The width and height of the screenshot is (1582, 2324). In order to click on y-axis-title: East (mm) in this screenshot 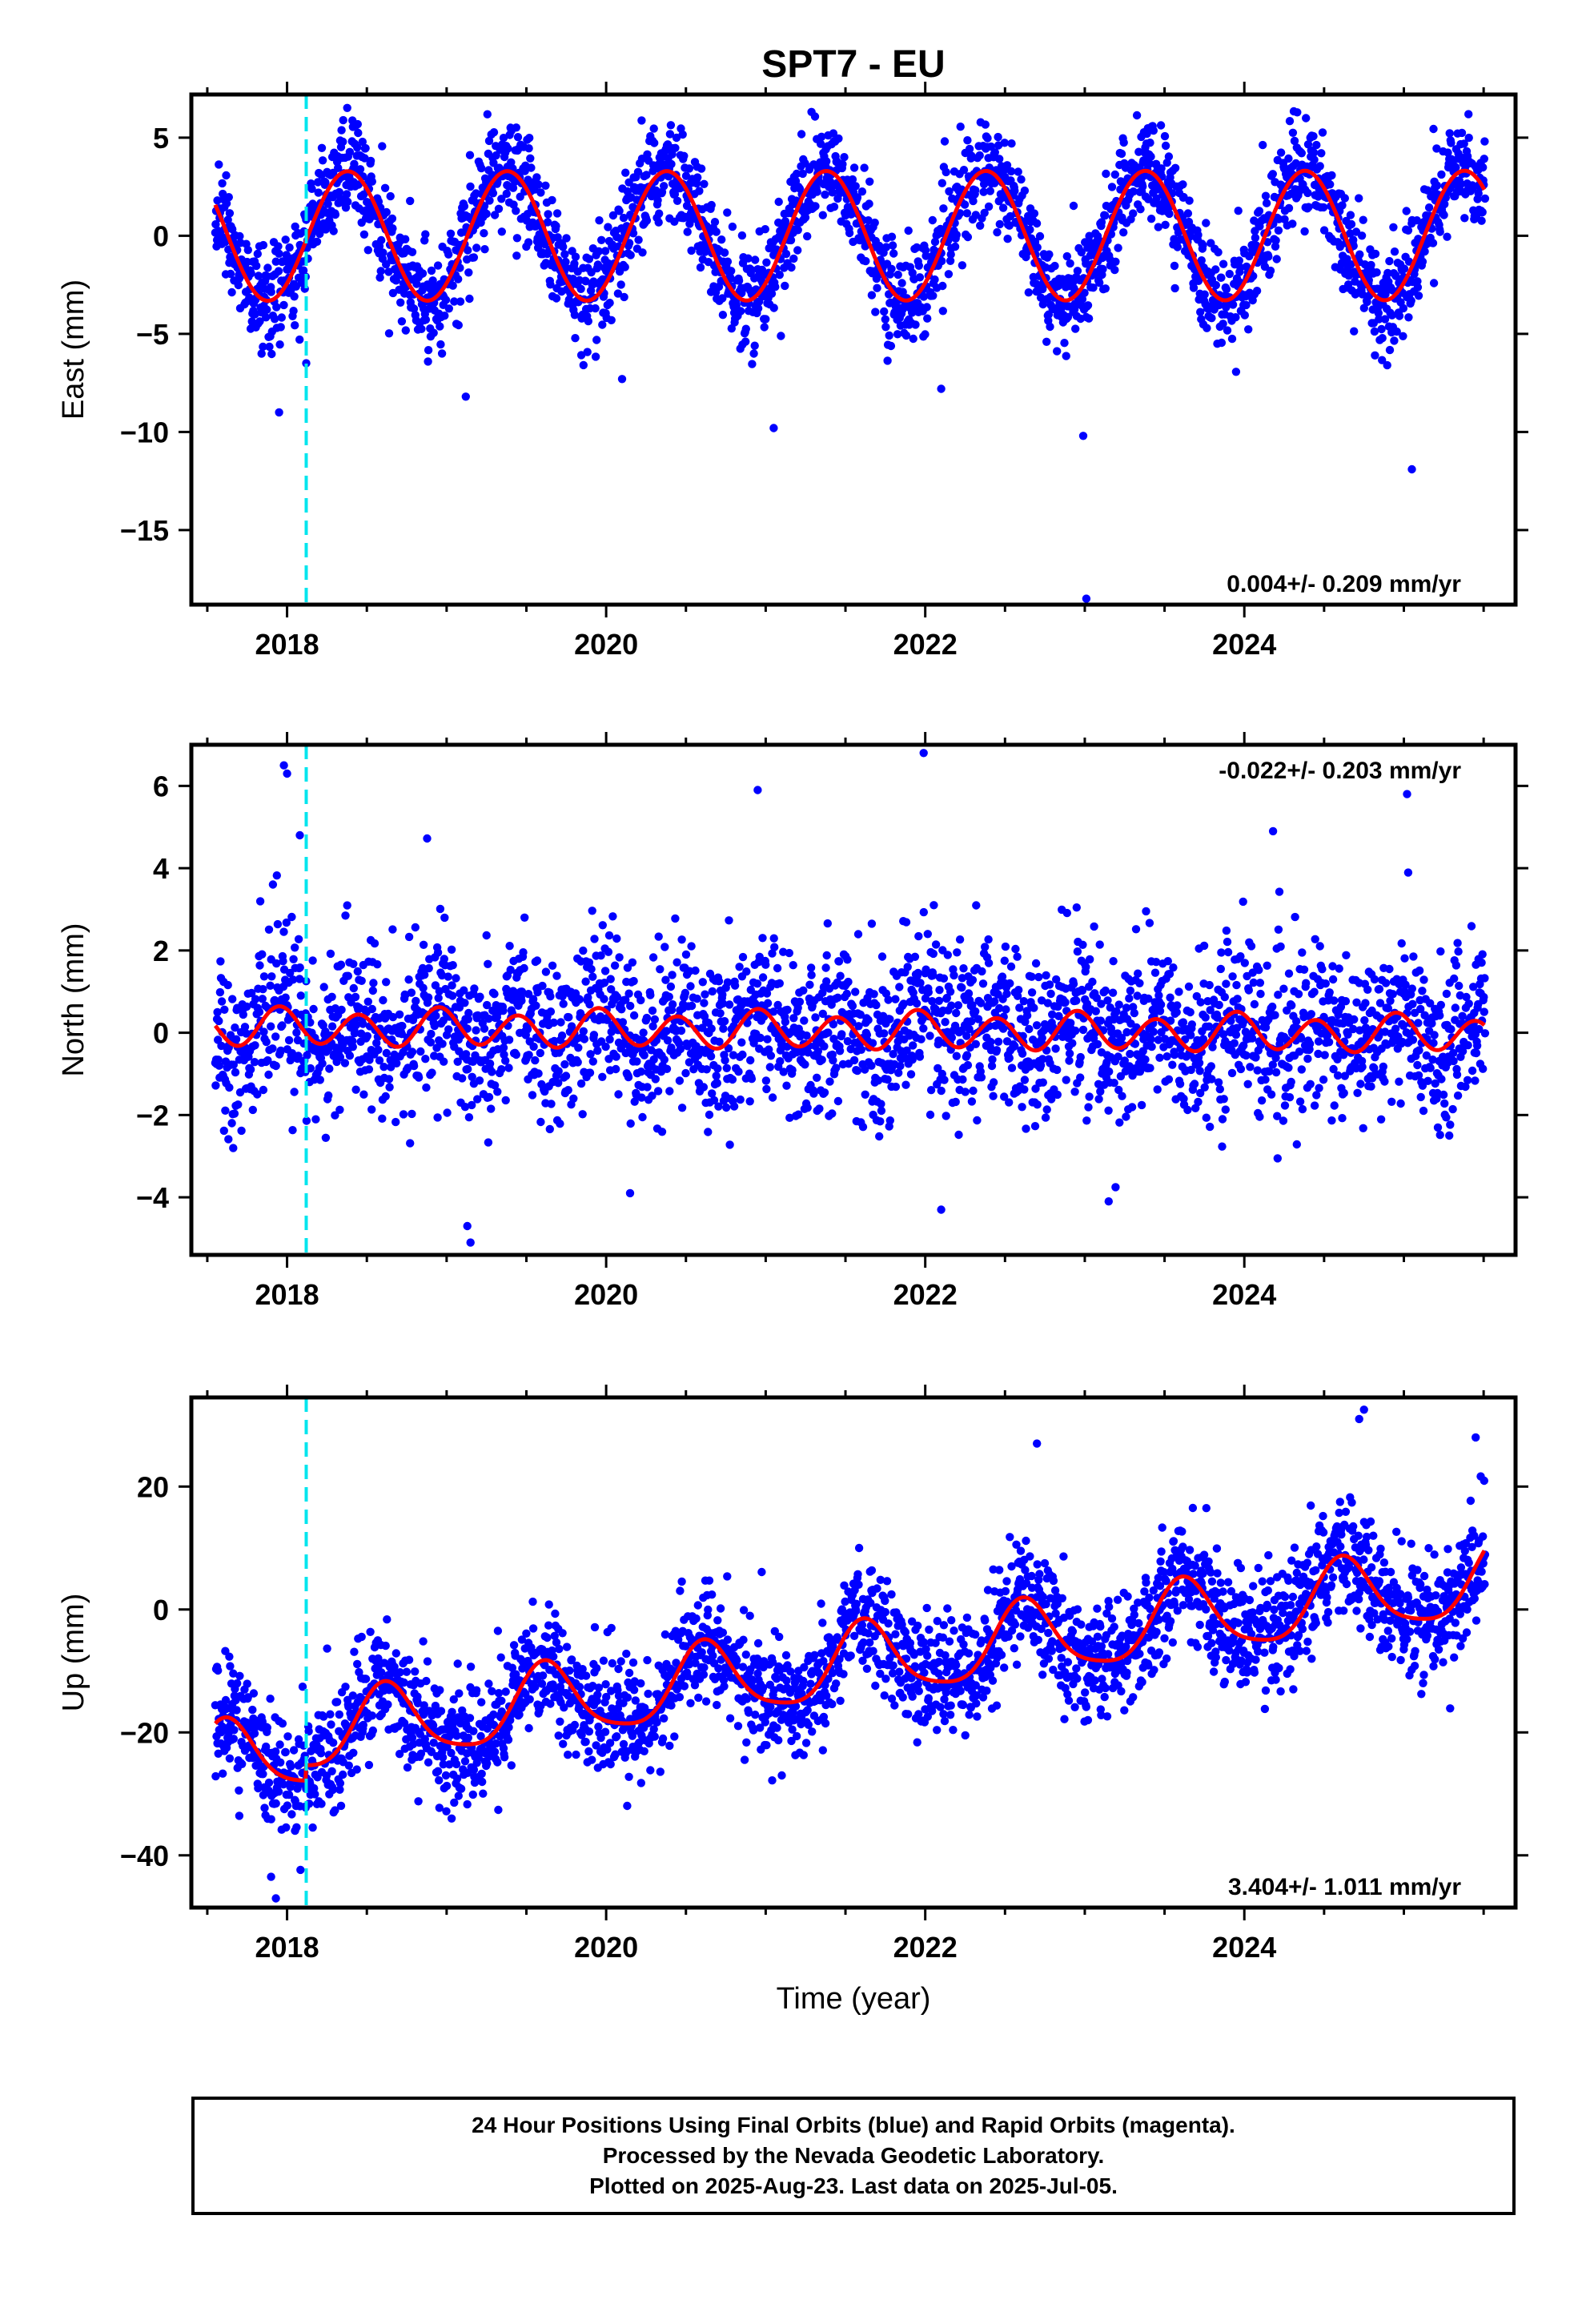, I will do `click(74, 349)`.